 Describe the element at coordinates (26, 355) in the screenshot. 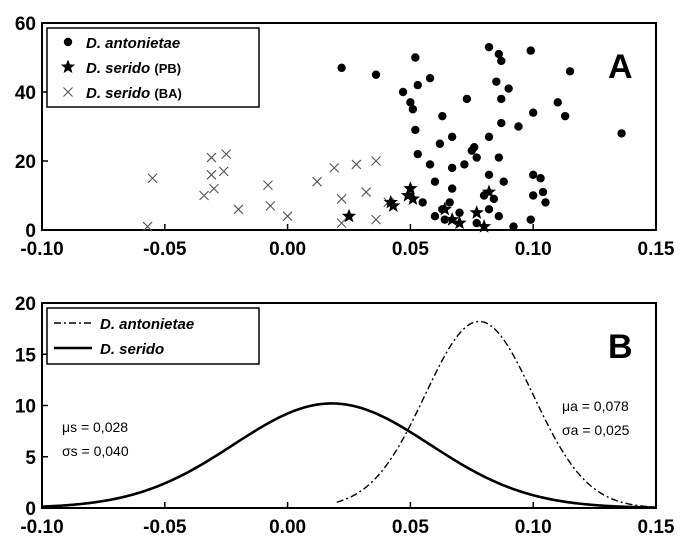

I see `panel-b-y-tick-label: 15` at that location.